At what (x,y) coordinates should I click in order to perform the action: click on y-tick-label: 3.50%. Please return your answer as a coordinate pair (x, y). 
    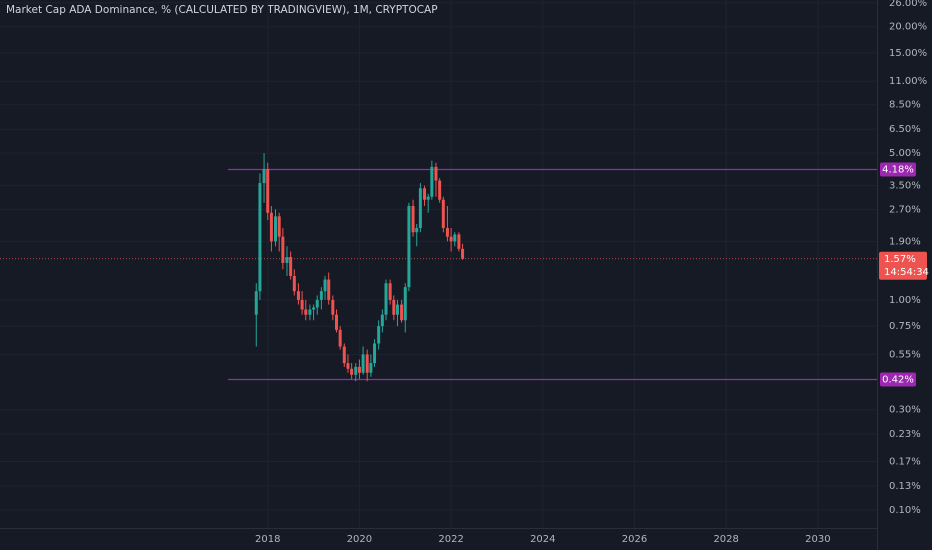
    Looking at the image, I should click on (905, 186).